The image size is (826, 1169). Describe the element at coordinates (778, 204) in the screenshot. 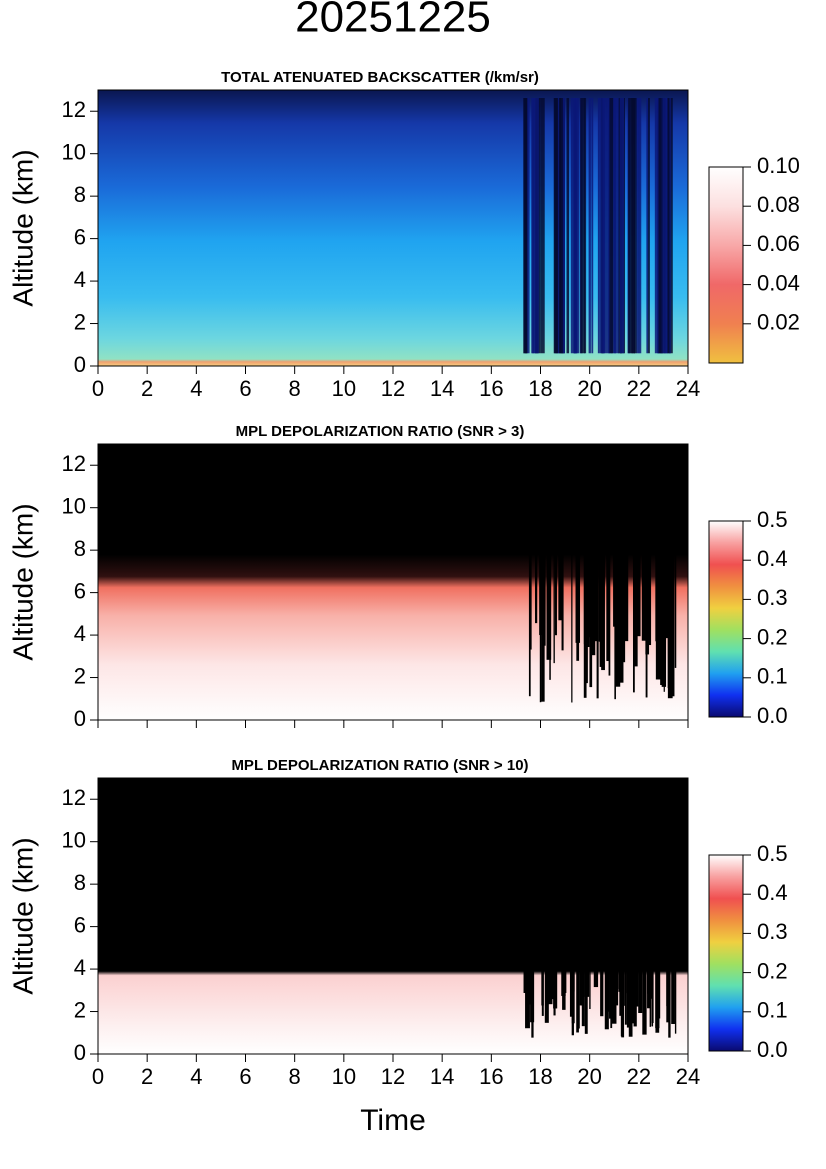

I see `colorbar-tick-label: 0.08` at that location.